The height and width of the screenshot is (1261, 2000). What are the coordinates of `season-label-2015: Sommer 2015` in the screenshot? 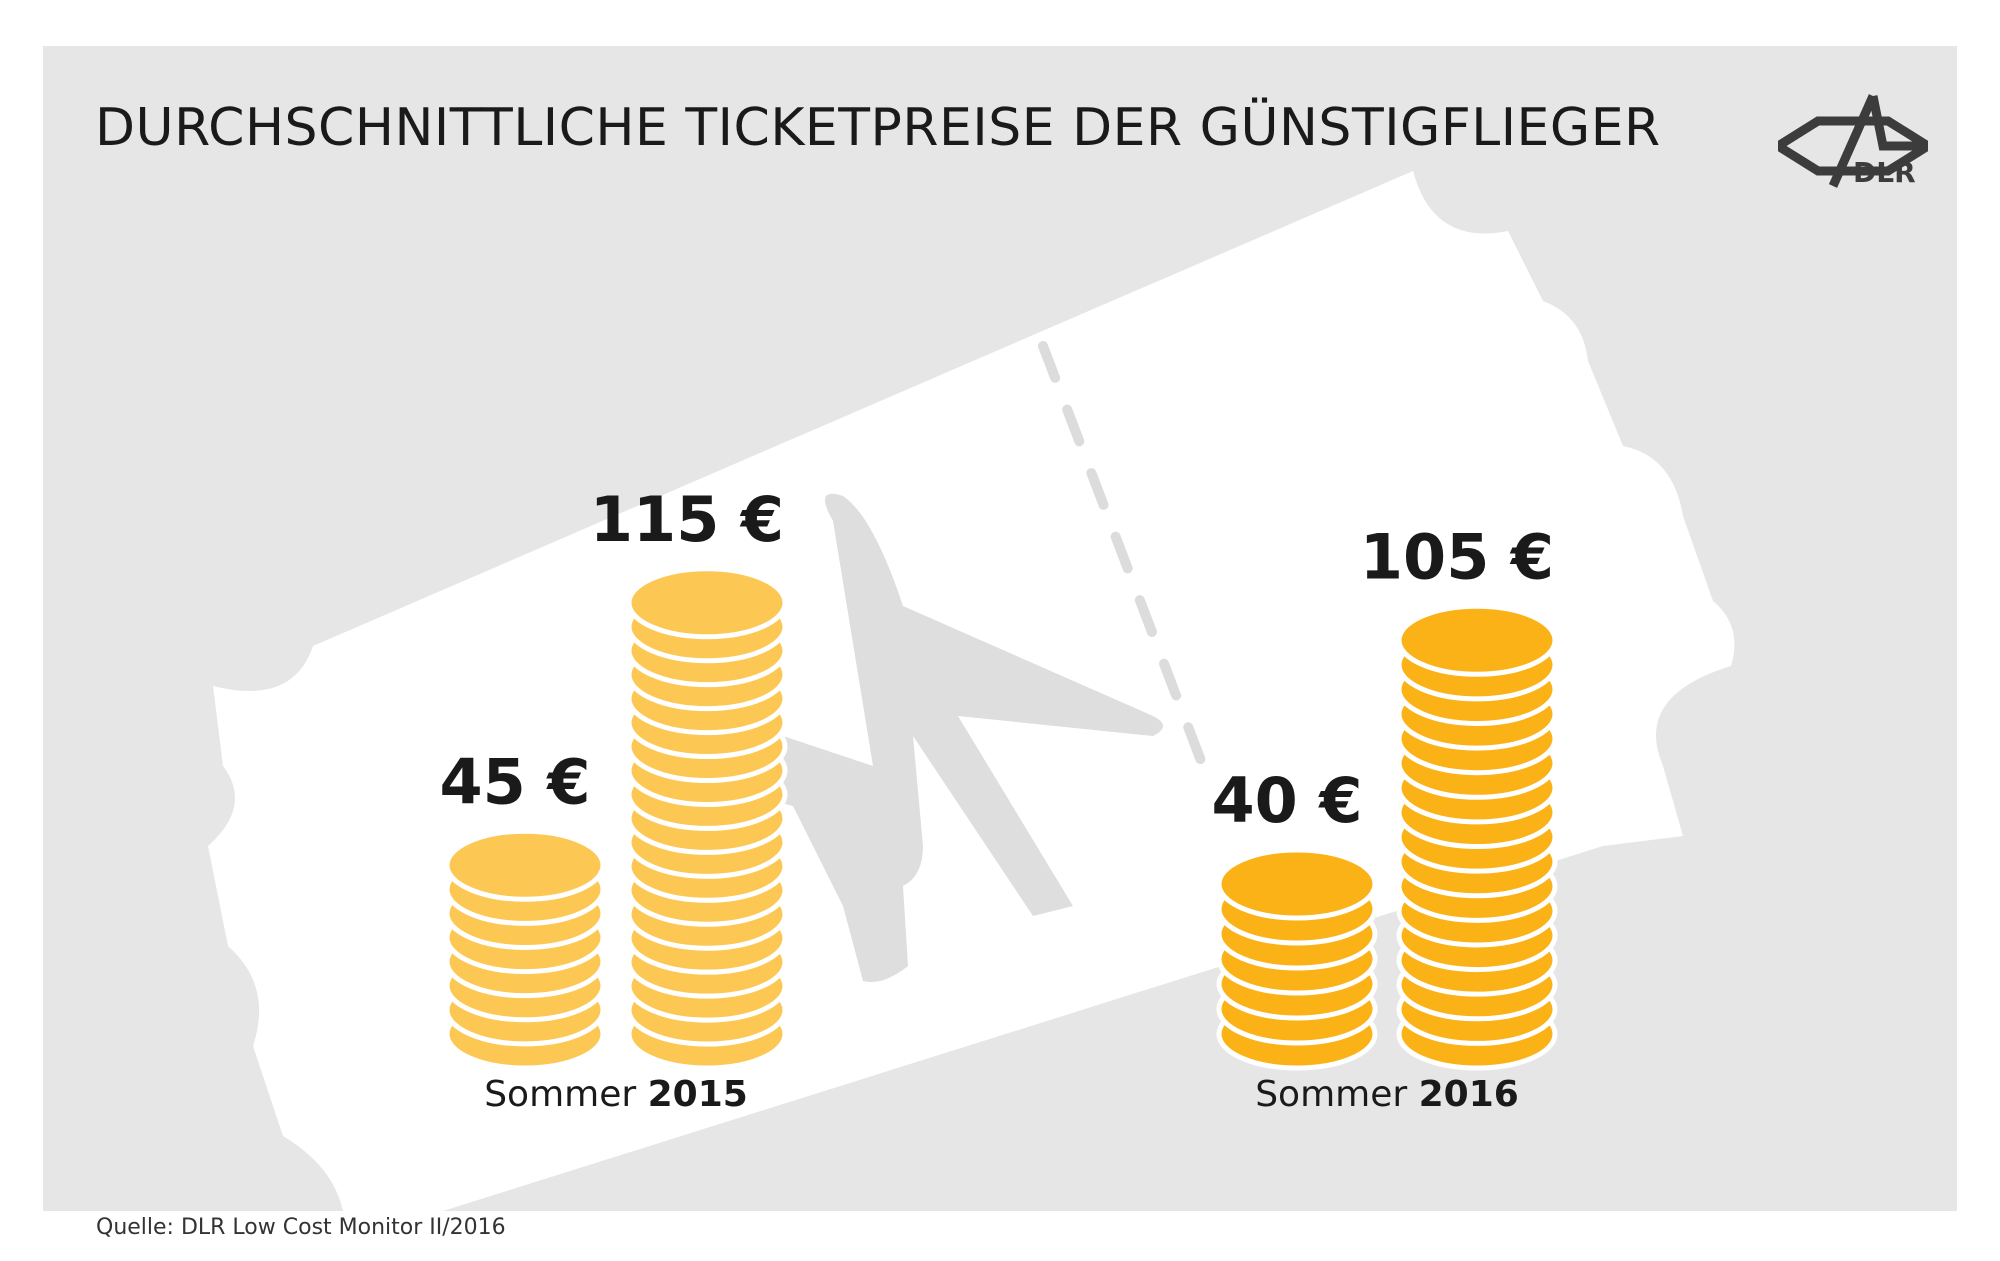 It's located at (616, 1094).